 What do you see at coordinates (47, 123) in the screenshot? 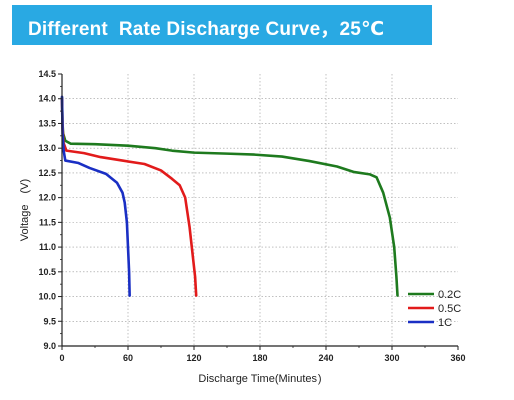
I see `y-tick-label: 13.5` at bounding box center [47, 123].